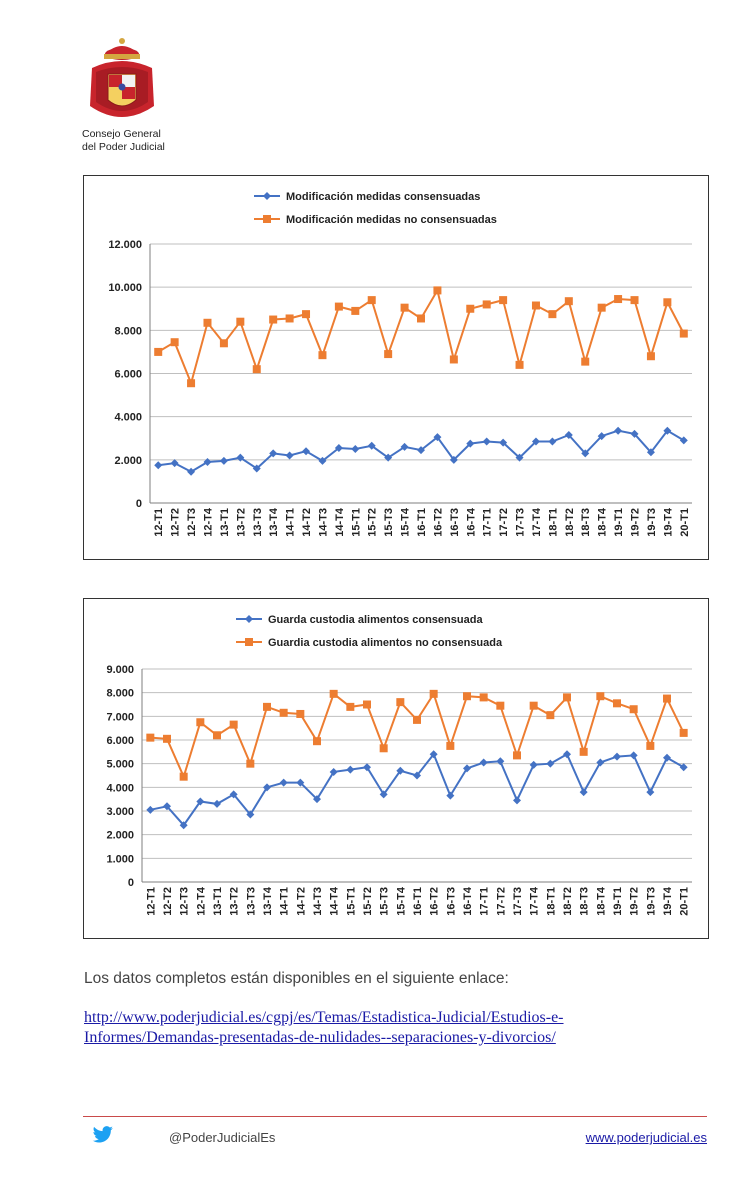  What do you see at coordinates (646, 1137) in the screenshot?
I see `website-link: www.poderjudicial.es` at bounding box center [646, 1137].